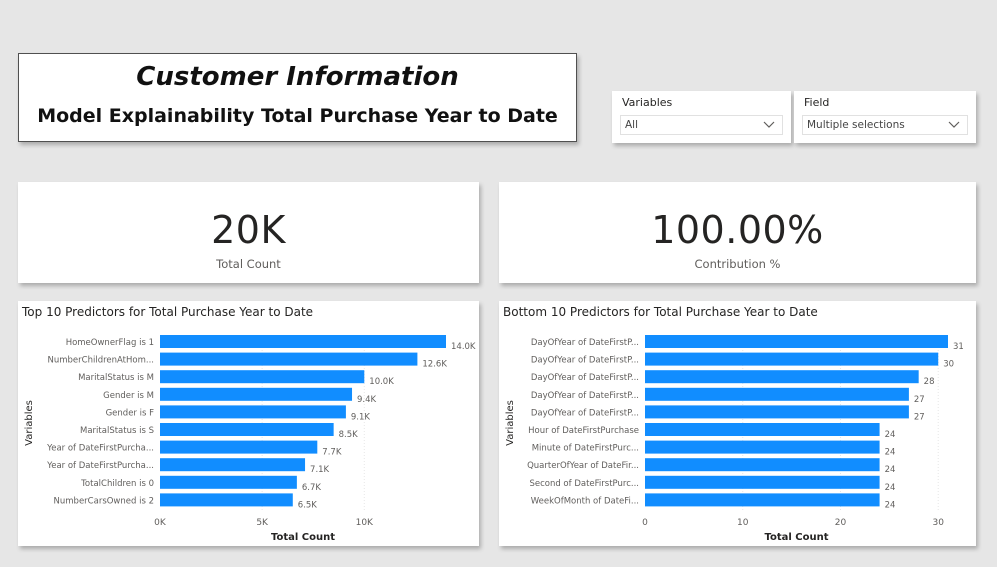  Describe the element at coordinates (160, 523) in the screenshot. I see `x-tick-label: 0K` at that location.